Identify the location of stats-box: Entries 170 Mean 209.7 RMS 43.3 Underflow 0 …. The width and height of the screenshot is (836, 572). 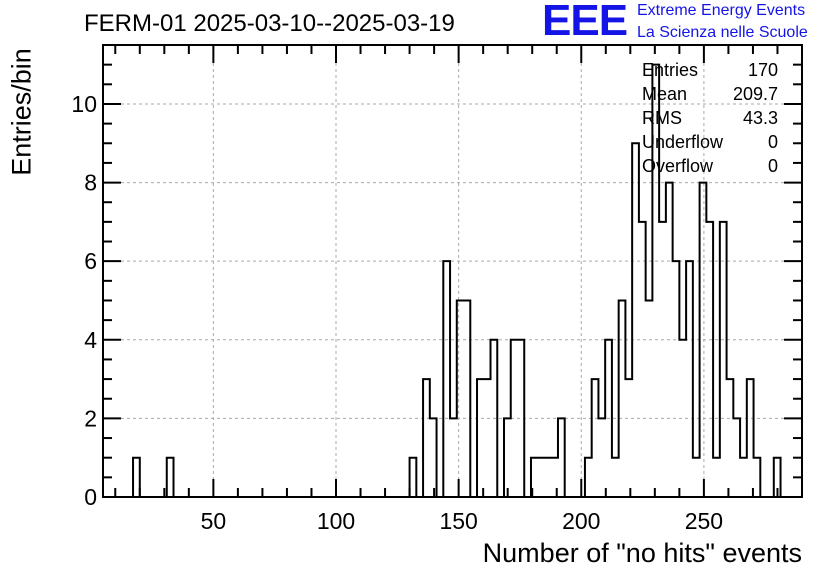
(710, 120).